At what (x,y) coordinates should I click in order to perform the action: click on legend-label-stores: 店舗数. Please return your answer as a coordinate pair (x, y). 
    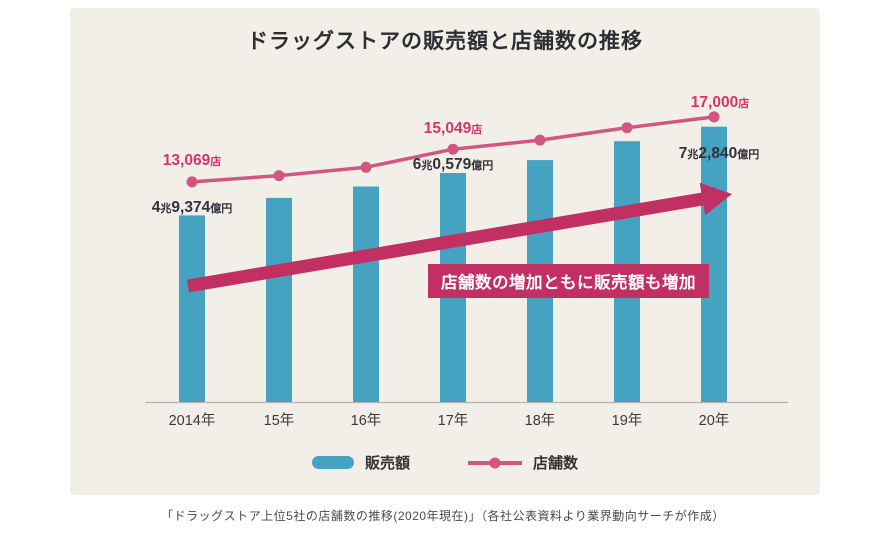
    Looking at the image, I should click on (556, 463).